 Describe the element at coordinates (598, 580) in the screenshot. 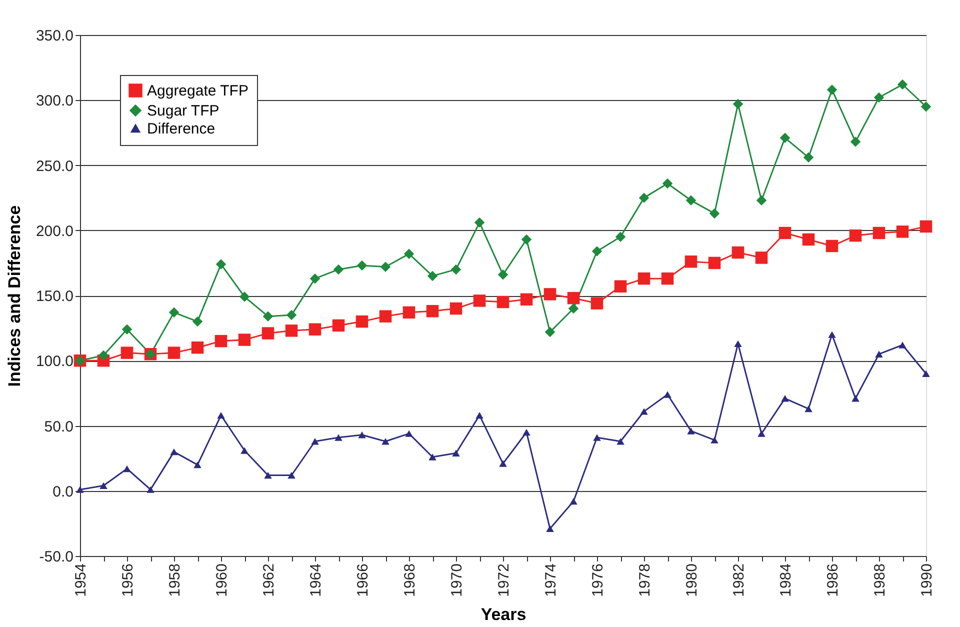

I see `x-tick-label: 1976` at that location.